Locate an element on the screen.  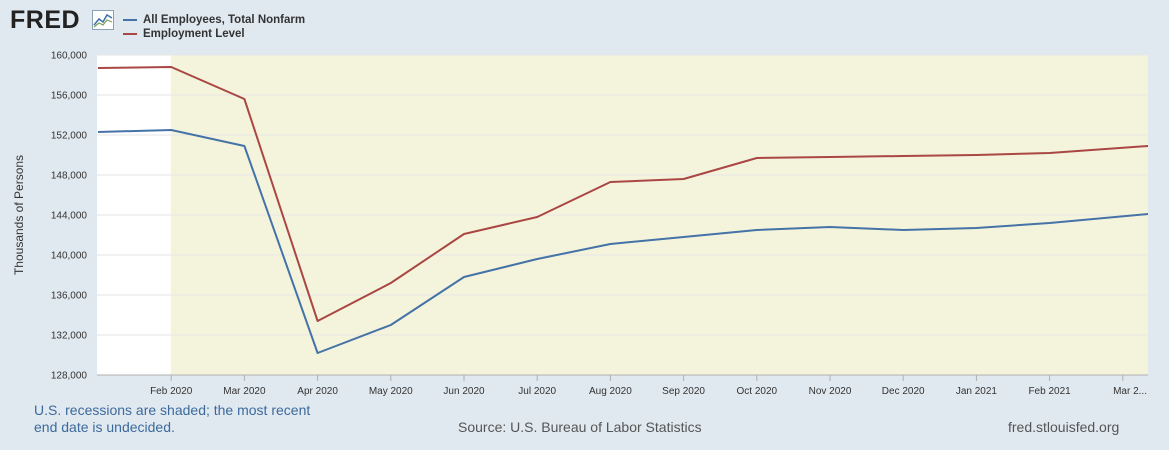
y-tick-label: 148,000 is located at coordinates (69, 176).